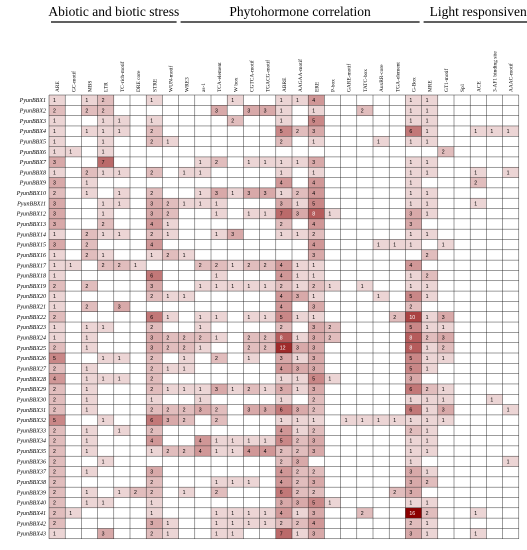 Image resolution: width=527 pixels, height=550 pixels. I want to click on row-label: PyunBBX11, so click(31, 204).